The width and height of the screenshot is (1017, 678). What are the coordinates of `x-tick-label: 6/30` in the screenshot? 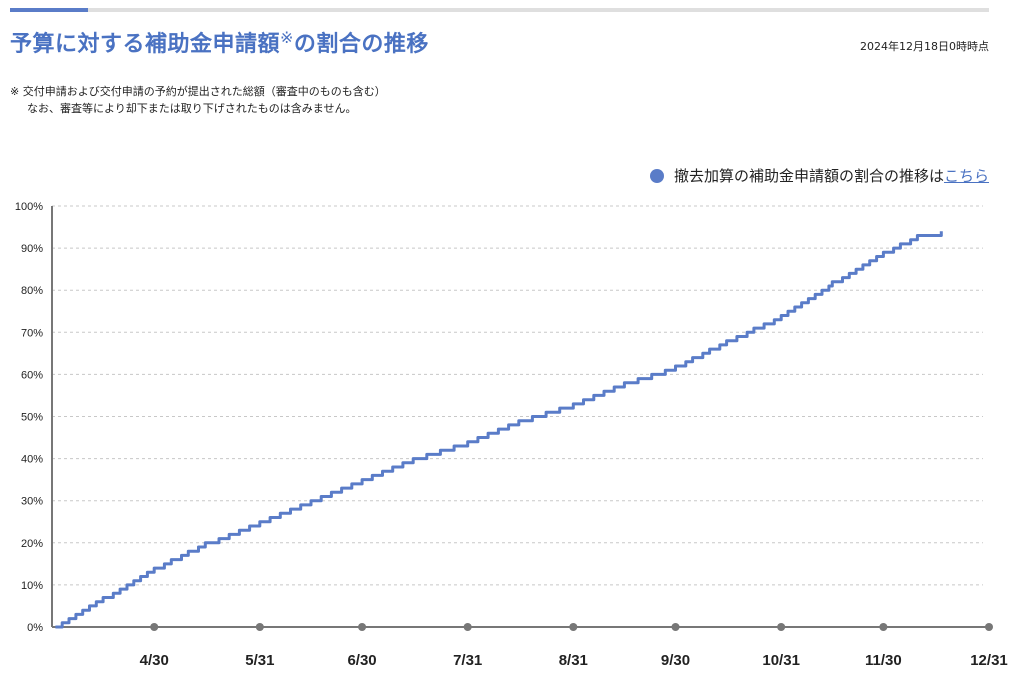 It's located at (361, 660).